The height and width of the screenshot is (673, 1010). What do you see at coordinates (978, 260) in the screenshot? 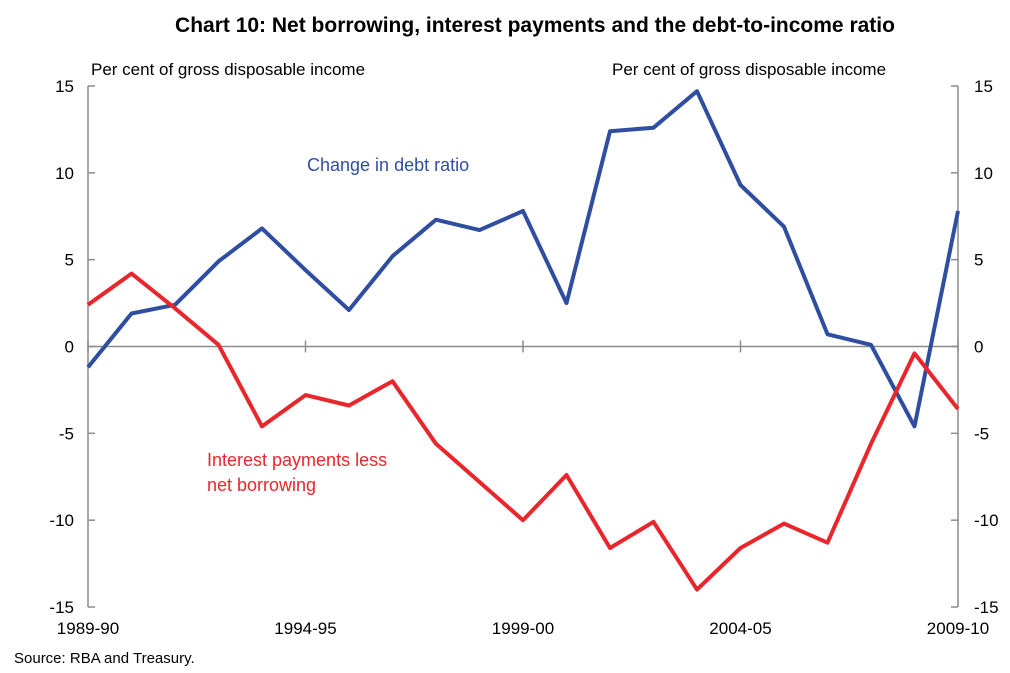
I see `y-tick-label-right: 5` at bounding box center [978, 260].